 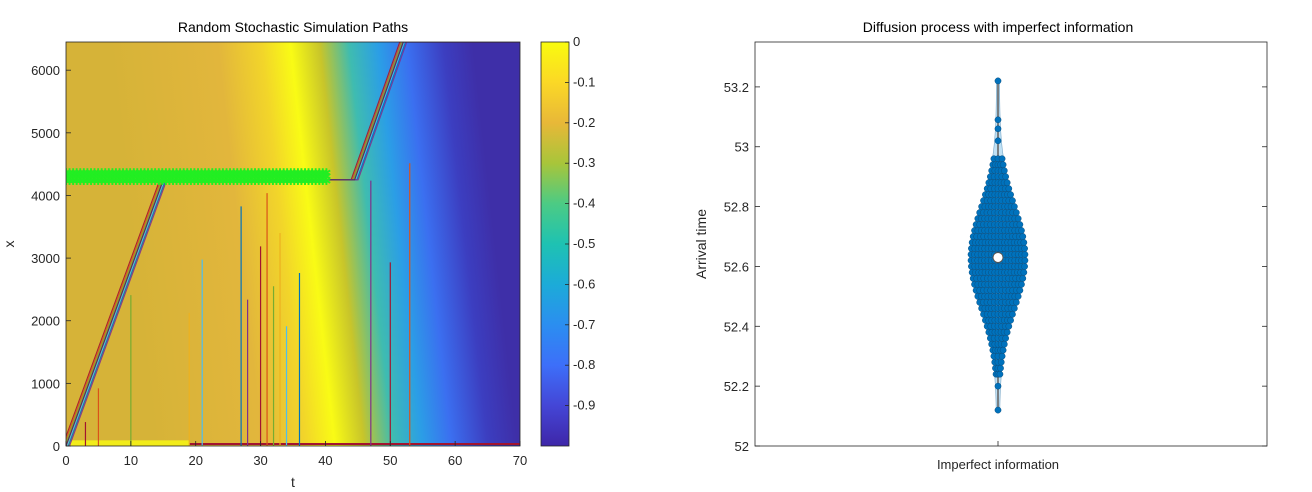 I want to click on left-x-axis-label: t, so click(x=293, y=482).